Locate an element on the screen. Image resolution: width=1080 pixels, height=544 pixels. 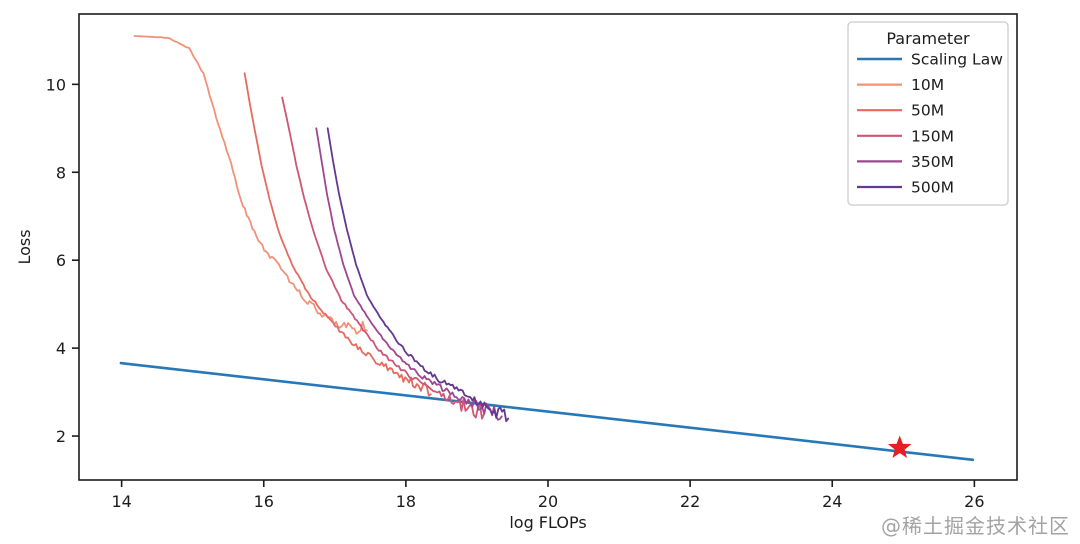
marker-layer is located at coordinates (899, 446).